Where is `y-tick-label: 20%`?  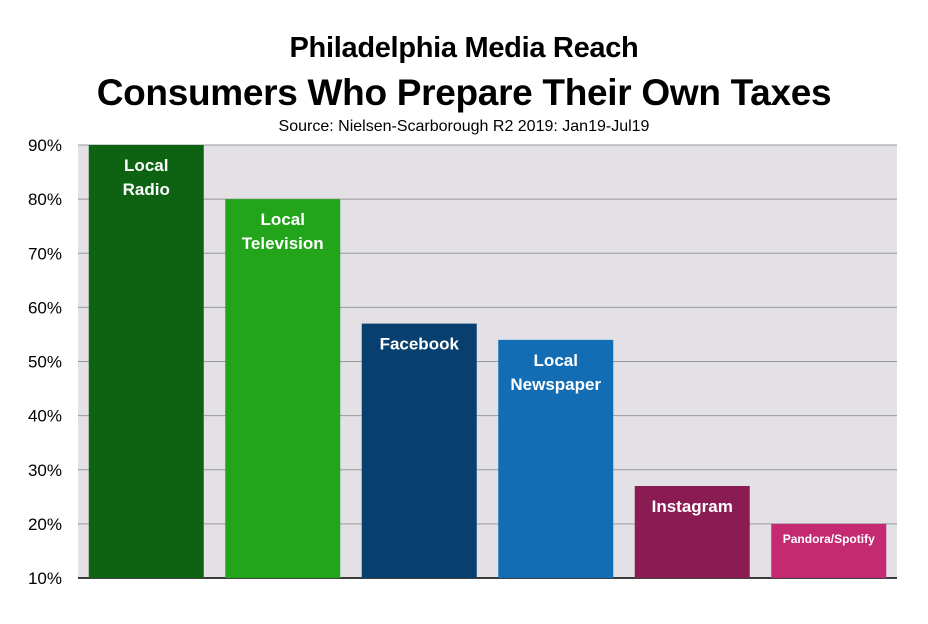
y-tick-label: 20% is located at coordinates (45, 524).